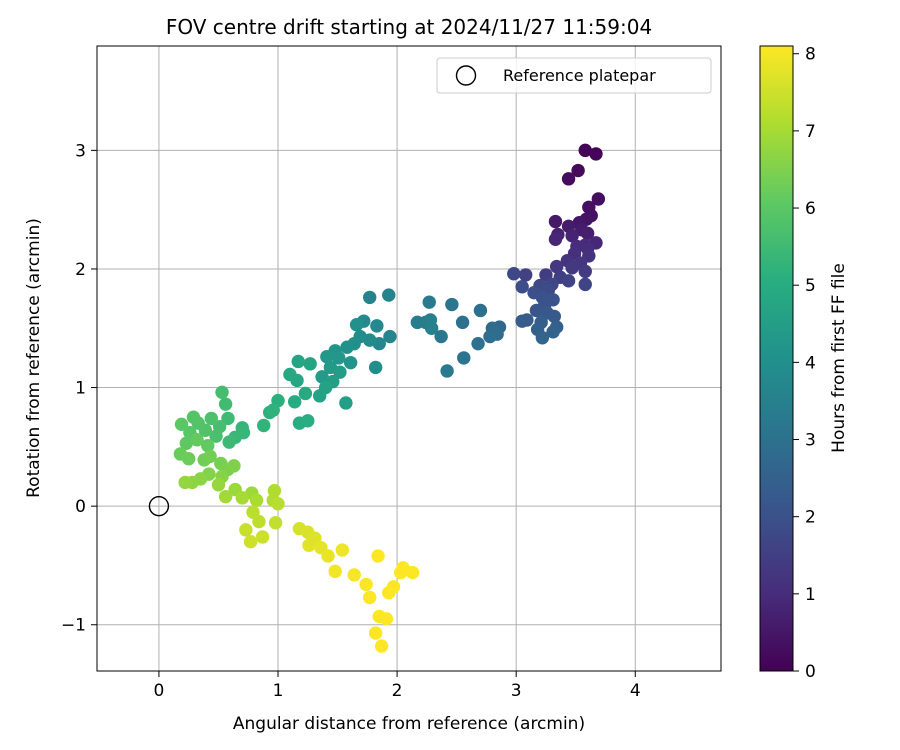 This screenshot has height=750, width=900. I want to click on legend-box, so click(574, 75).